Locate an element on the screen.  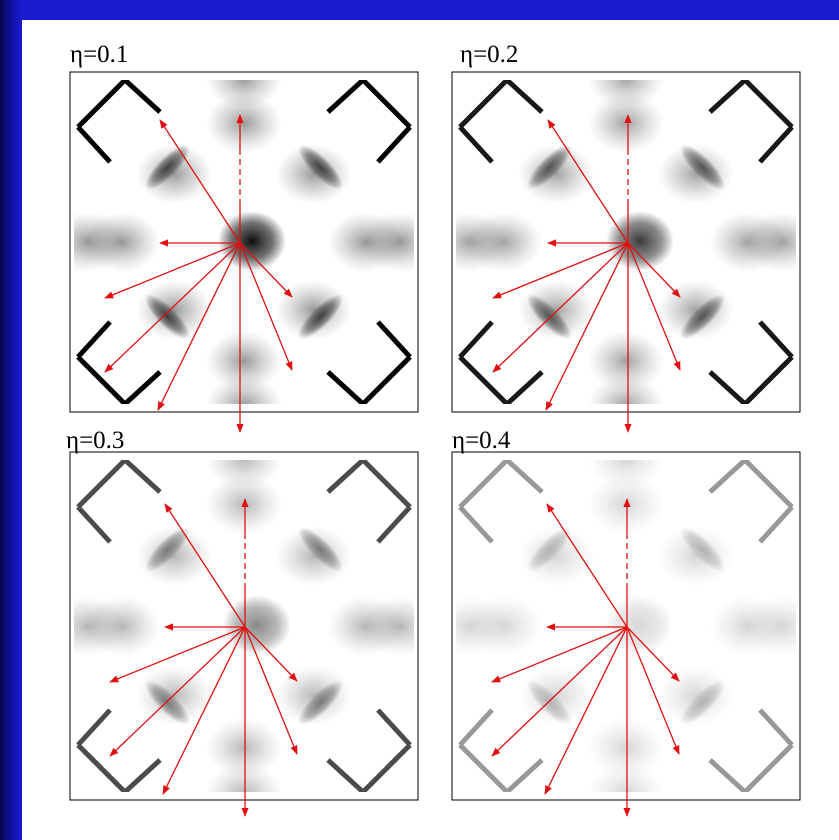
panel-label: η=0.1 is located at coordinates (99, 54).